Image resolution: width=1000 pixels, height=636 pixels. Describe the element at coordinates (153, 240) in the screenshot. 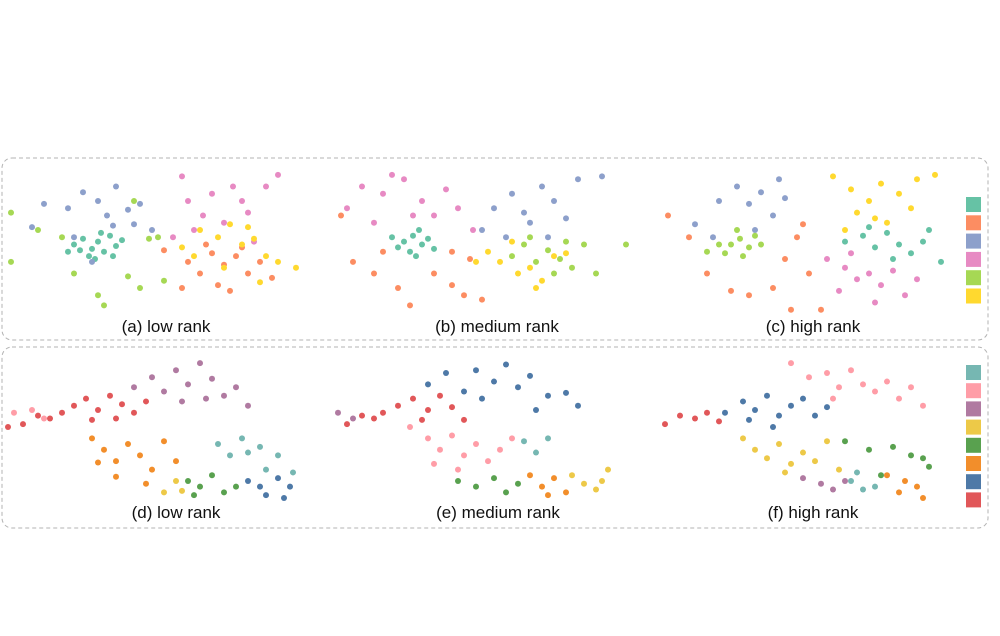

I see `scatter-plot-a` at that location.